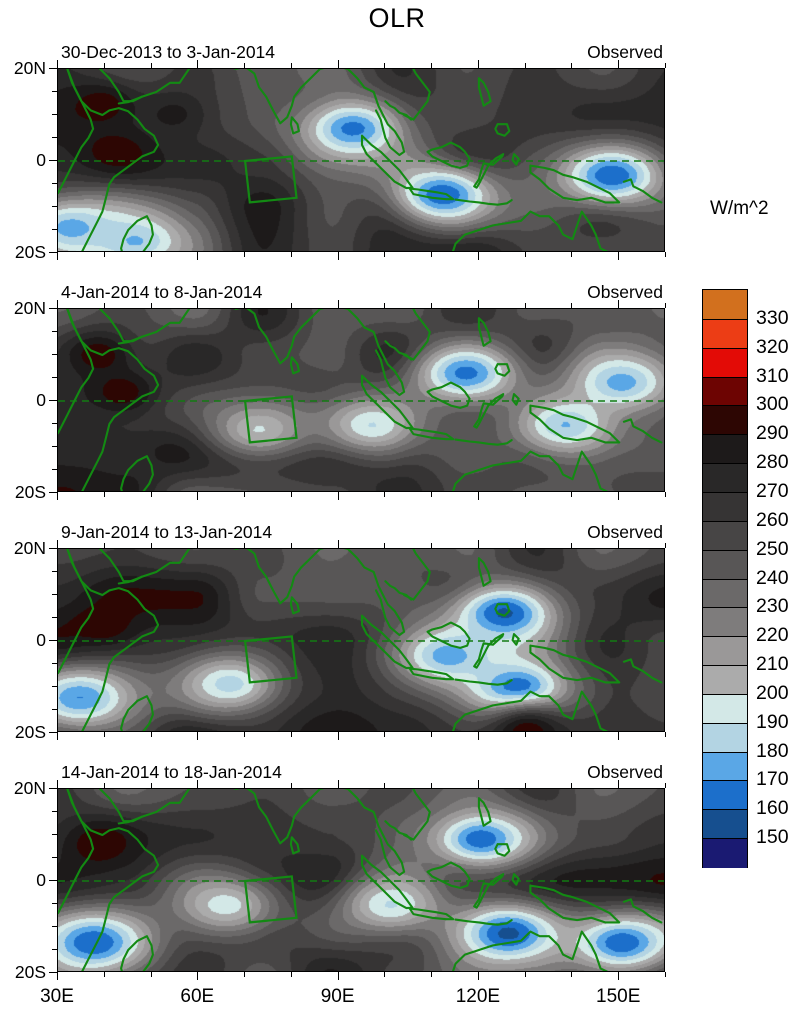 The image size is (794, 1013). What do you see at coordinates (772, 548) in the screenshot?
I see `colorbar-tick-label: 250` at bounding box center [772, 548].